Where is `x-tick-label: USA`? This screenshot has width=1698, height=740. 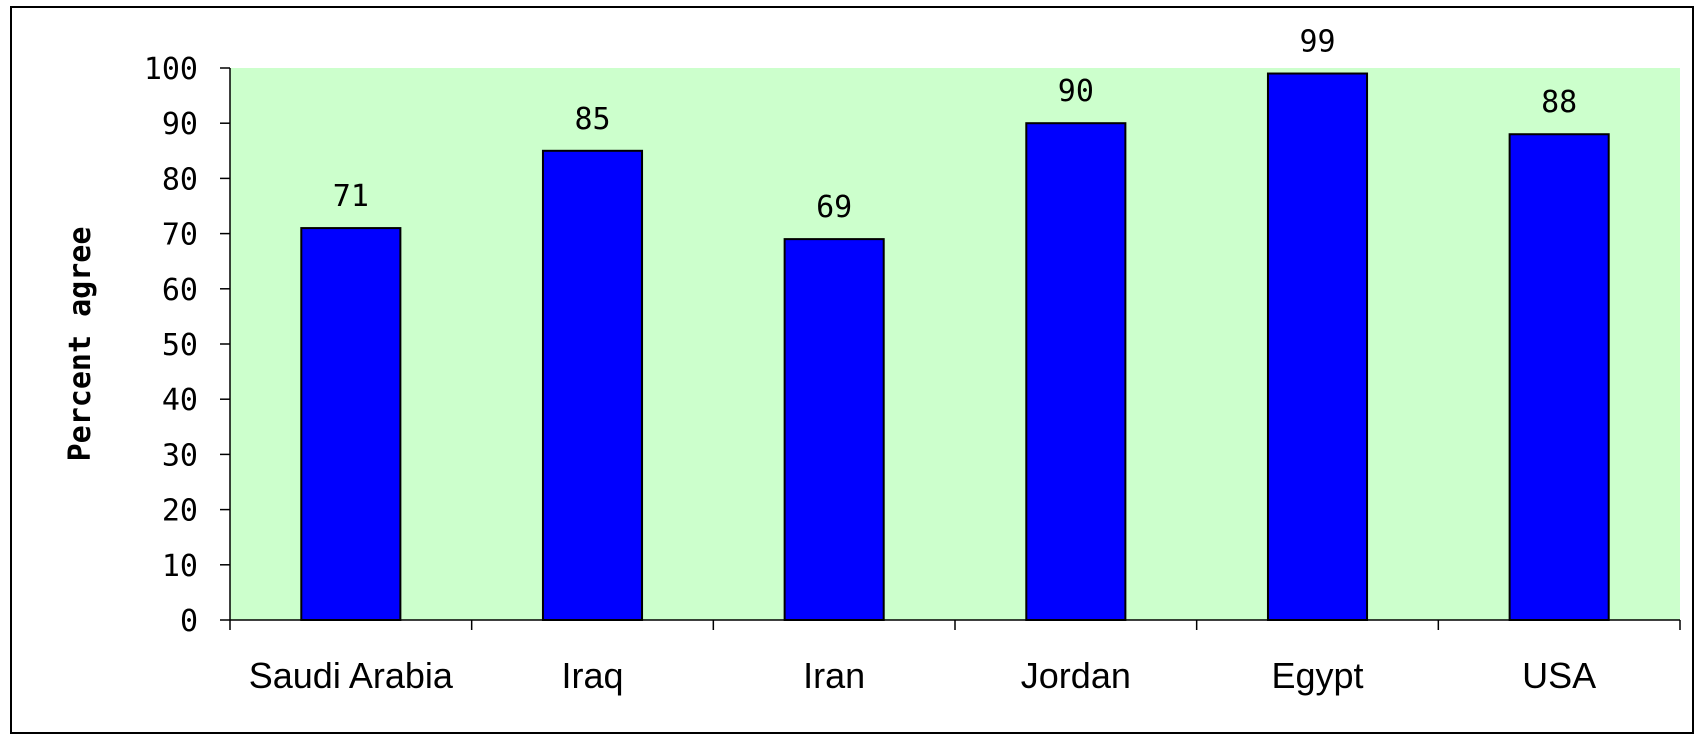 x-tick-label: USA is located at coordinates (1559, 675).